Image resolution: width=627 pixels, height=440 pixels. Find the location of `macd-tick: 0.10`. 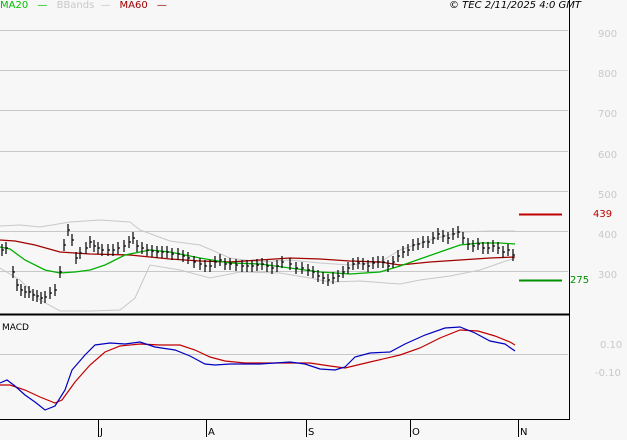

macd-tick: 0.10 is located at coordinates (611, 345).